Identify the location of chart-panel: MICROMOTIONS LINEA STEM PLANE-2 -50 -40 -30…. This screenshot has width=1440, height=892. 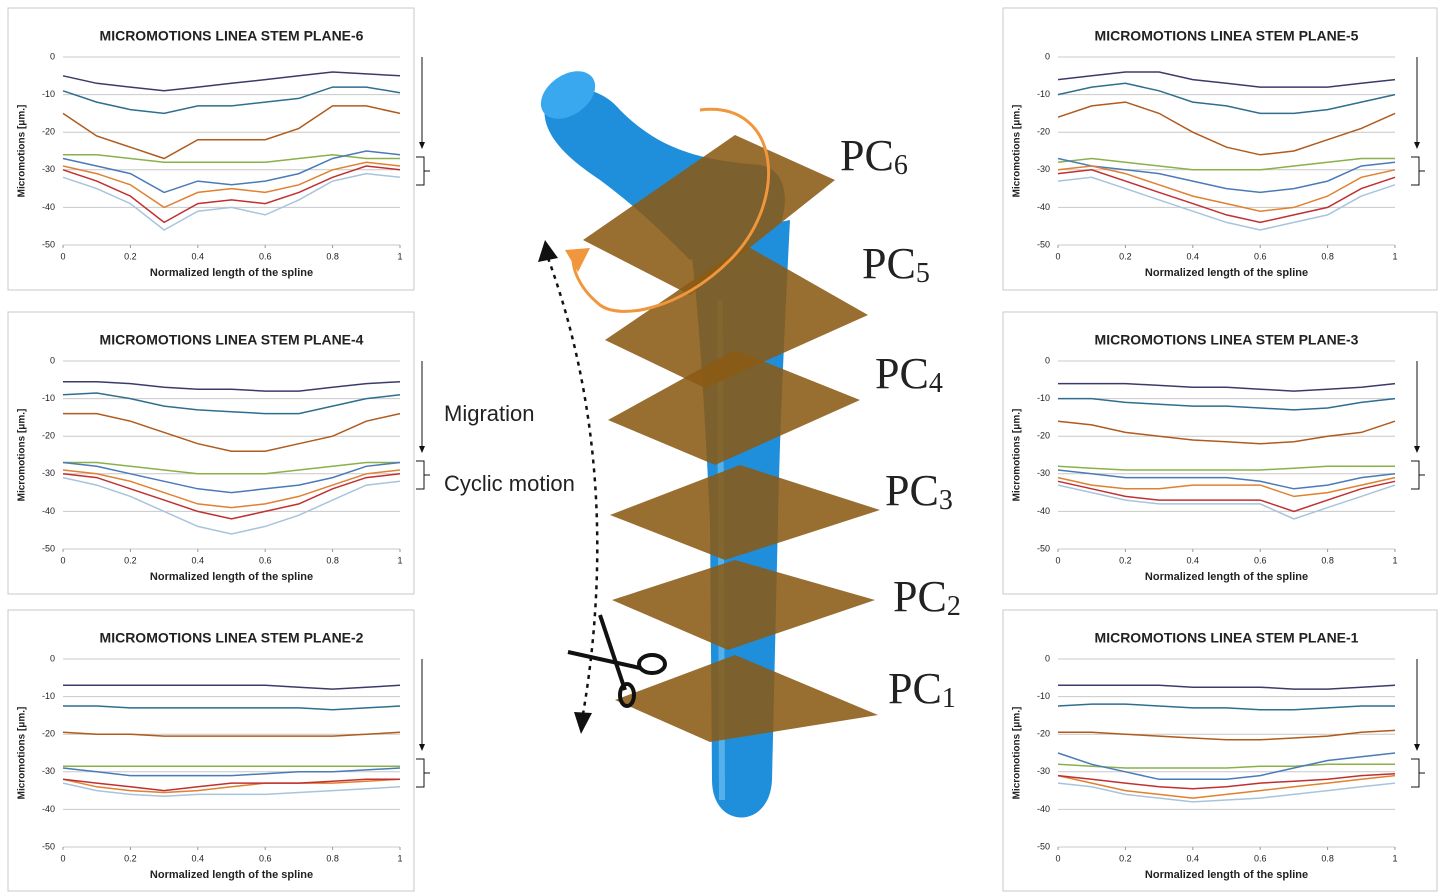
(218, 750).